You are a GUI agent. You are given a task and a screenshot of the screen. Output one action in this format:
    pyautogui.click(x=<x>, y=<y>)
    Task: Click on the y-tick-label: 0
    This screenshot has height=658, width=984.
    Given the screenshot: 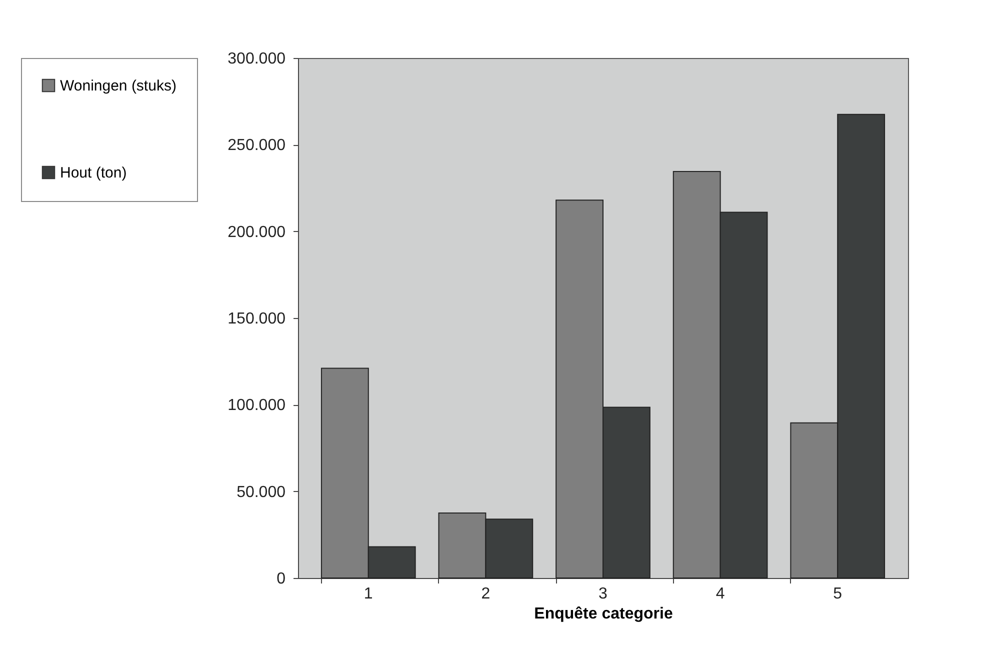 What is the action you would take?
    pyautogui.click(x=281, y=579)
    